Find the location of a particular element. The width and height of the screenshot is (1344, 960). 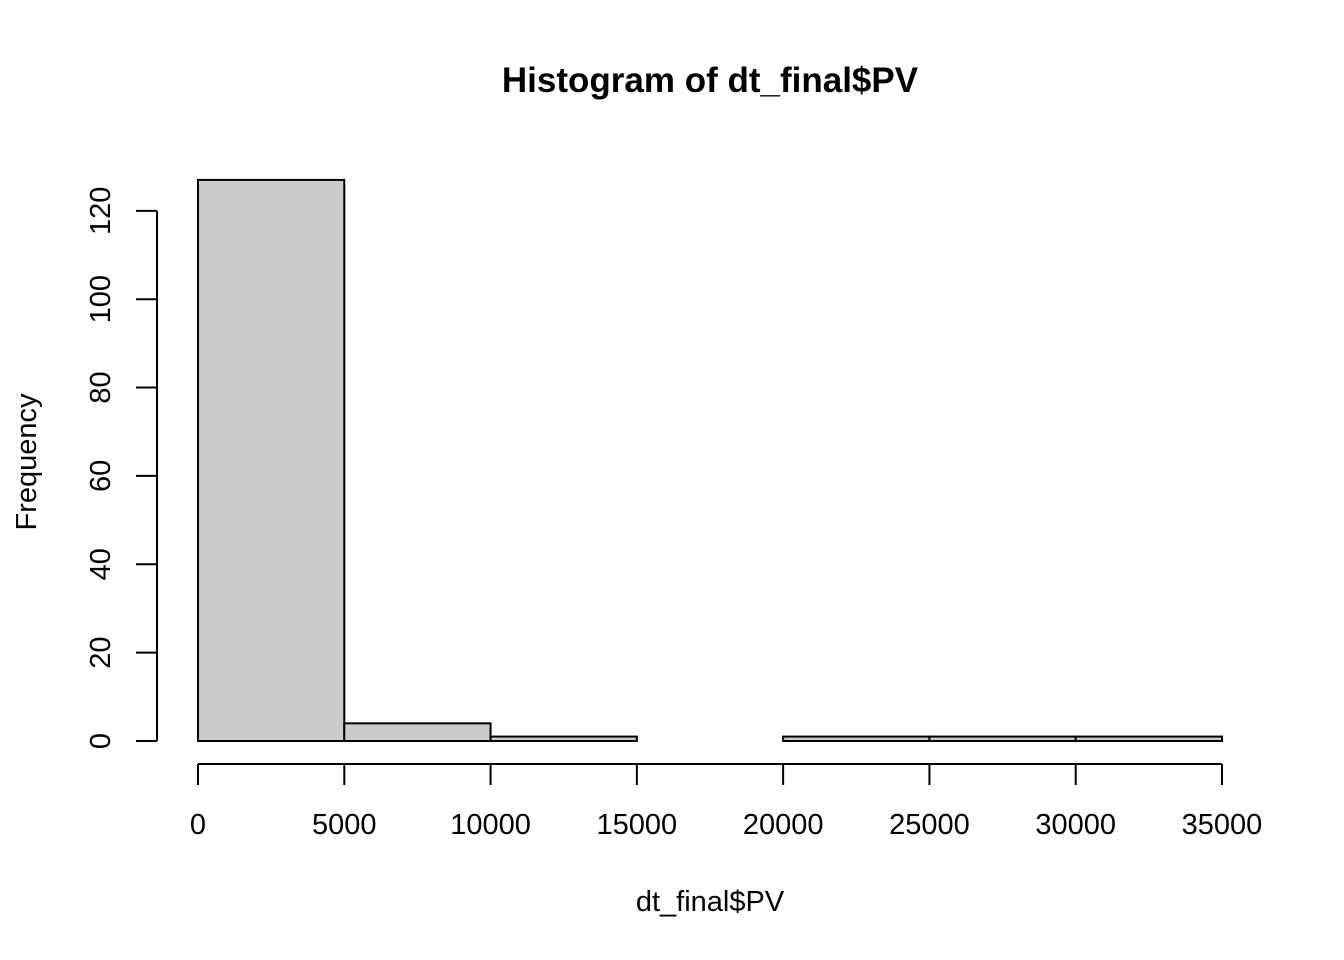

y-axis-label: Frequency is located at coordinates (27, 462).